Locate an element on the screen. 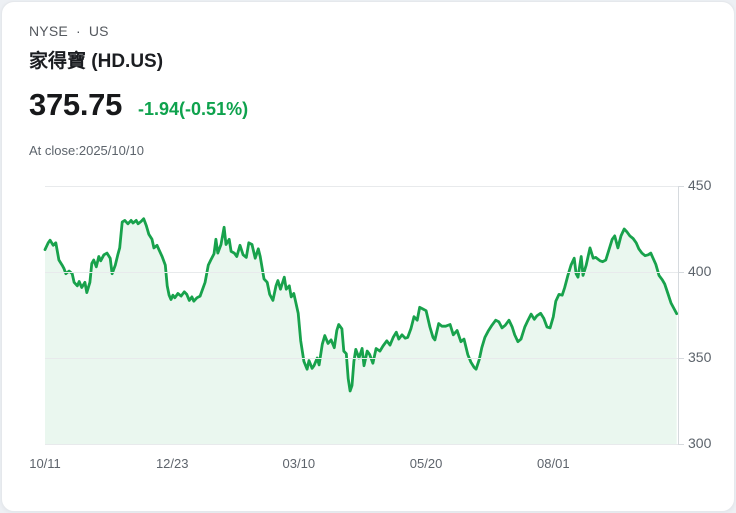 The width and height of the screenshot is (736, 513). x-tick-label-03/10: 03/10 is located at coordinates (299, 463).